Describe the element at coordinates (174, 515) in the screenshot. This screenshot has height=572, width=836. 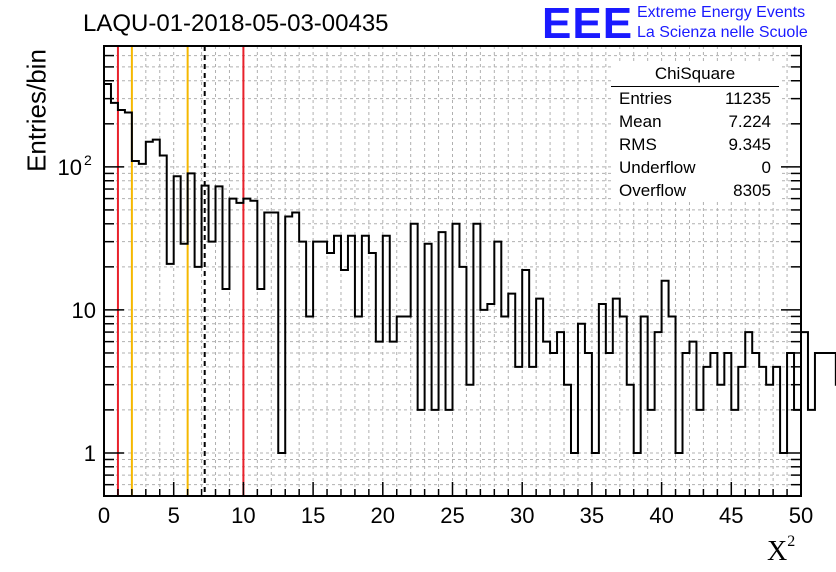
I see `x-tick-label: 5` at that location.